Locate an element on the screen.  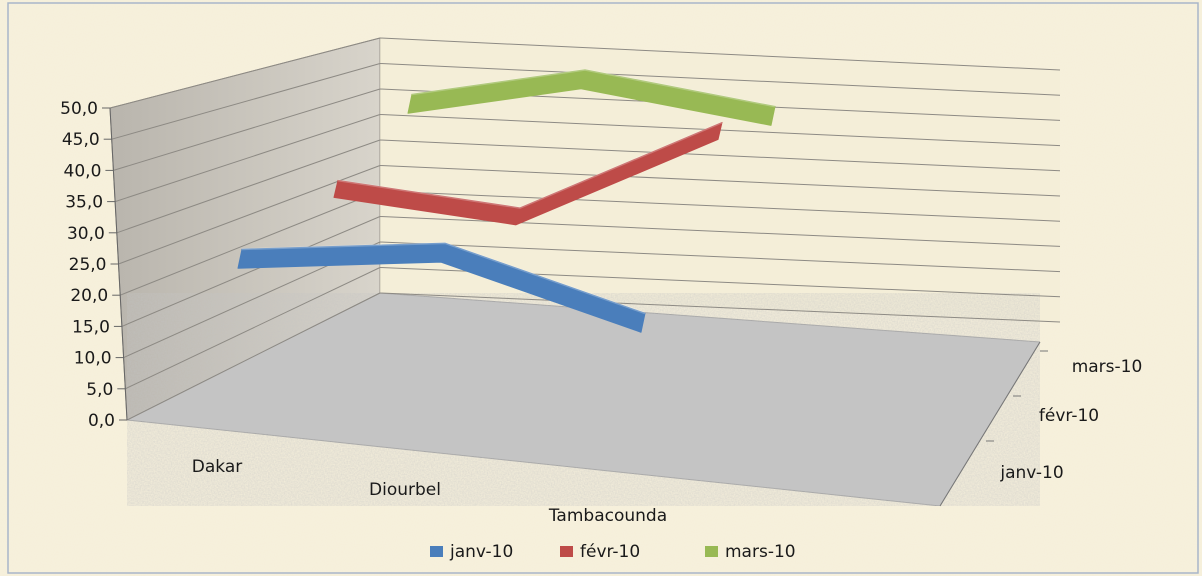
y-tick-label: 35,0 is located at coordinates (84, 203).